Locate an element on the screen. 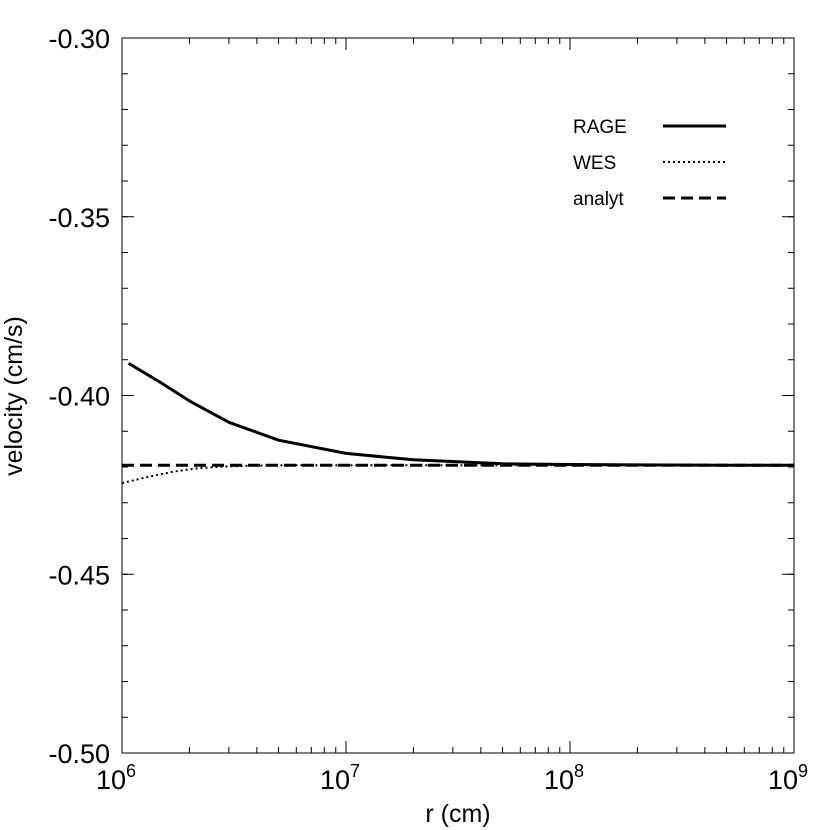 This screenshot has width=830, height=830. x-tick-label: 10⁸ is located at coordinates (564, 778).